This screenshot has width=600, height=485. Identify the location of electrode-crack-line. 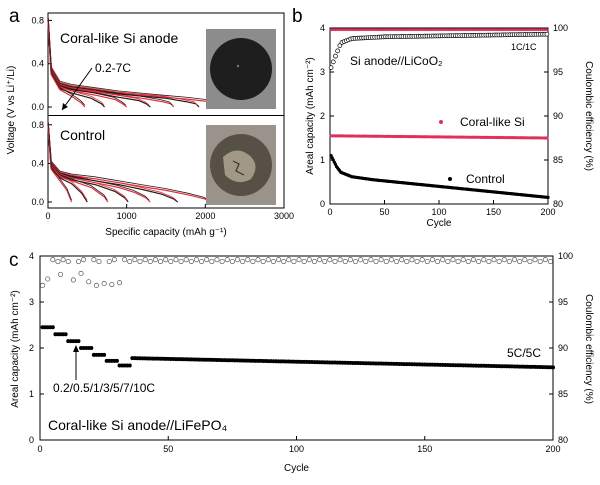
(238, 168).